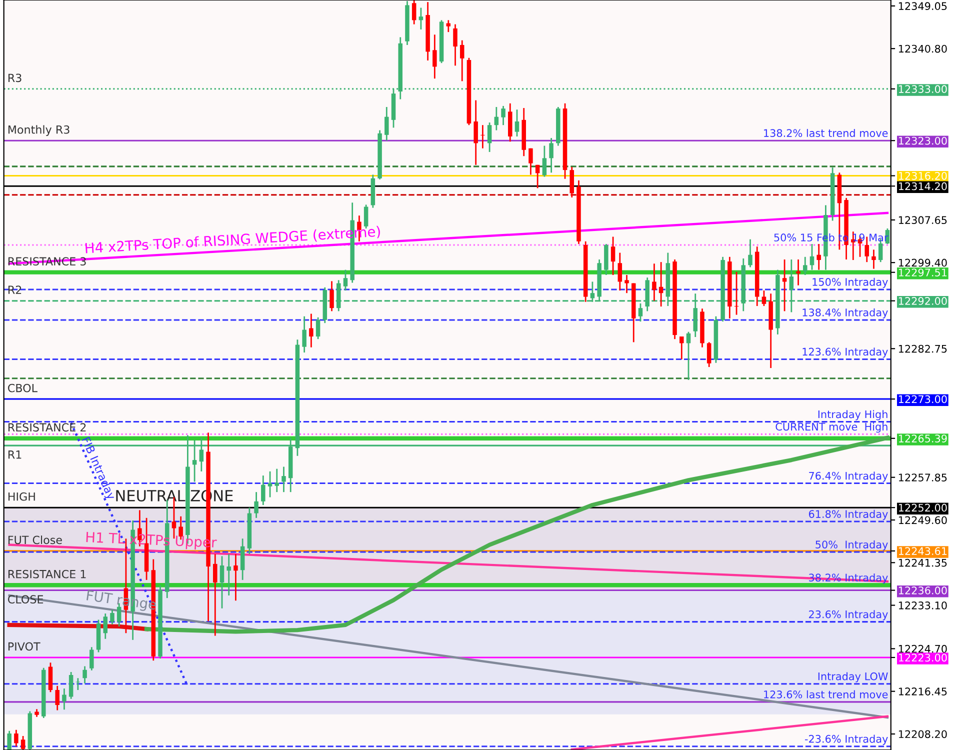 This screenshot has width=960, height=750. Describe the element at coordinates (853, 677) in the screenshot. I see `annotation: Intraday LOW` at that location.